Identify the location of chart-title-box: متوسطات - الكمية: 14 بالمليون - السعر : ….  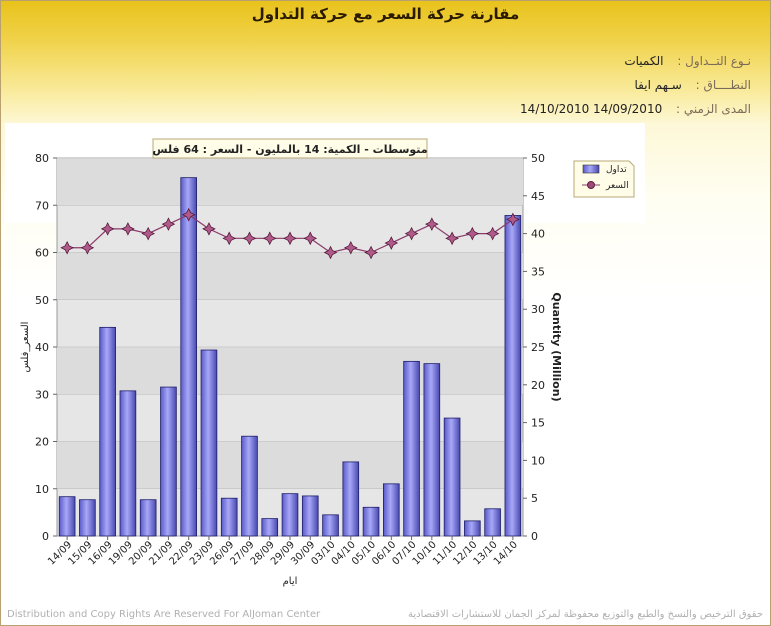
(290, 148).